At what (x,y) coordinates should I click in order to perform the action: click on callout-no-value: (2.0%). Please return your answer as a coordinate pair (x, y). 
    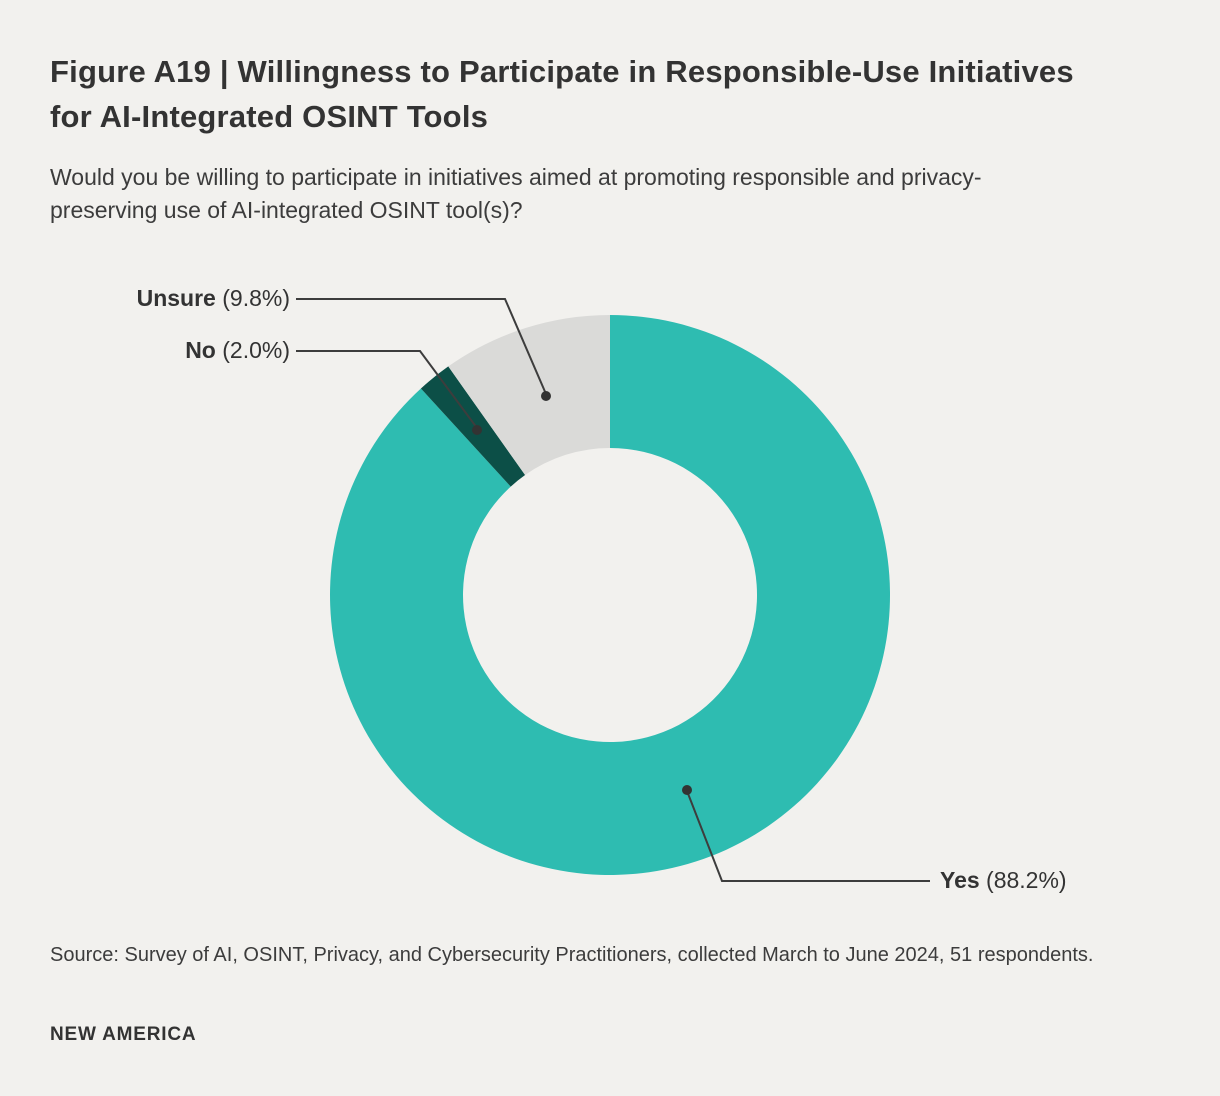
    Looking at the image, I should click on (256, 350).